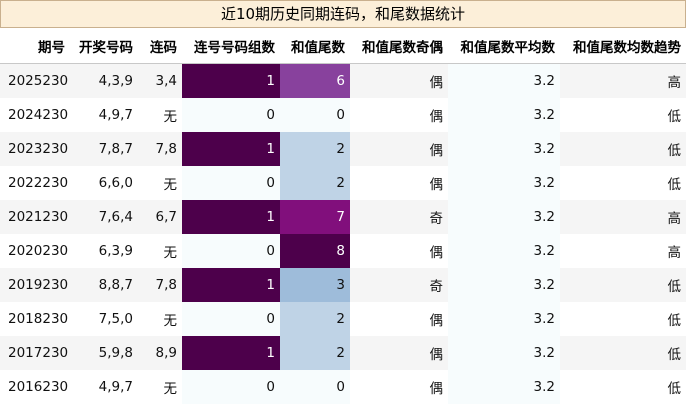  Describe the element at coordinates (104, 46) in the screenshot. I see `col-header-numbers: 开奖号码` at that location.